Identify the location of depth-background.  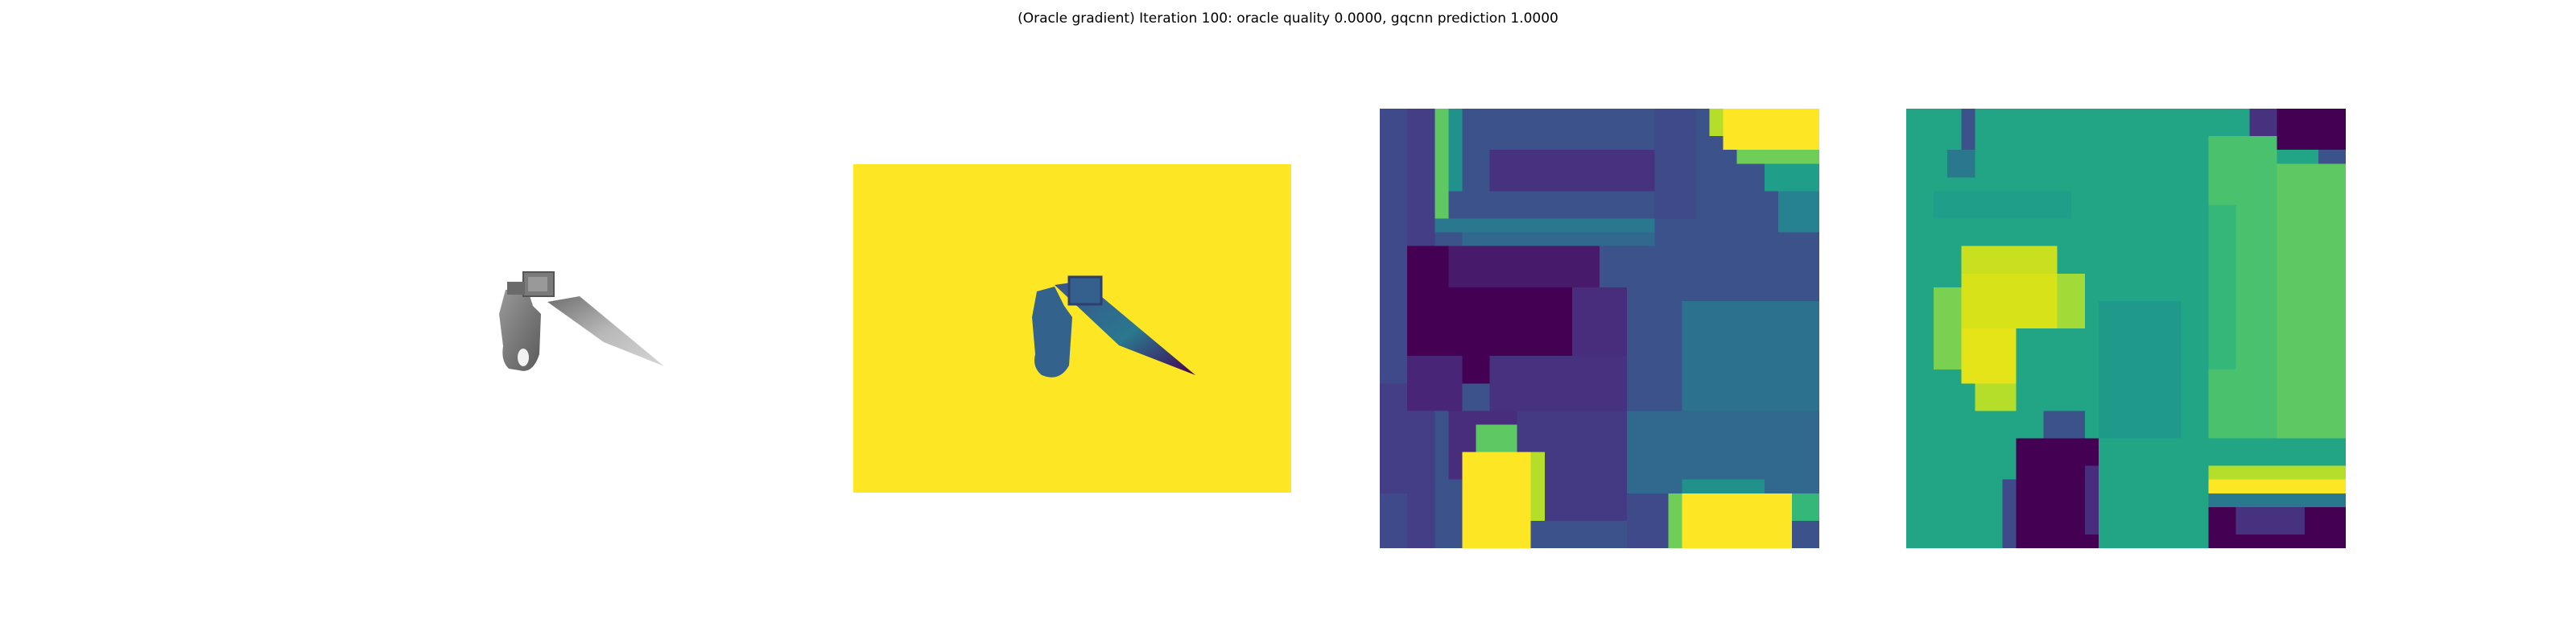
(1072, 328).